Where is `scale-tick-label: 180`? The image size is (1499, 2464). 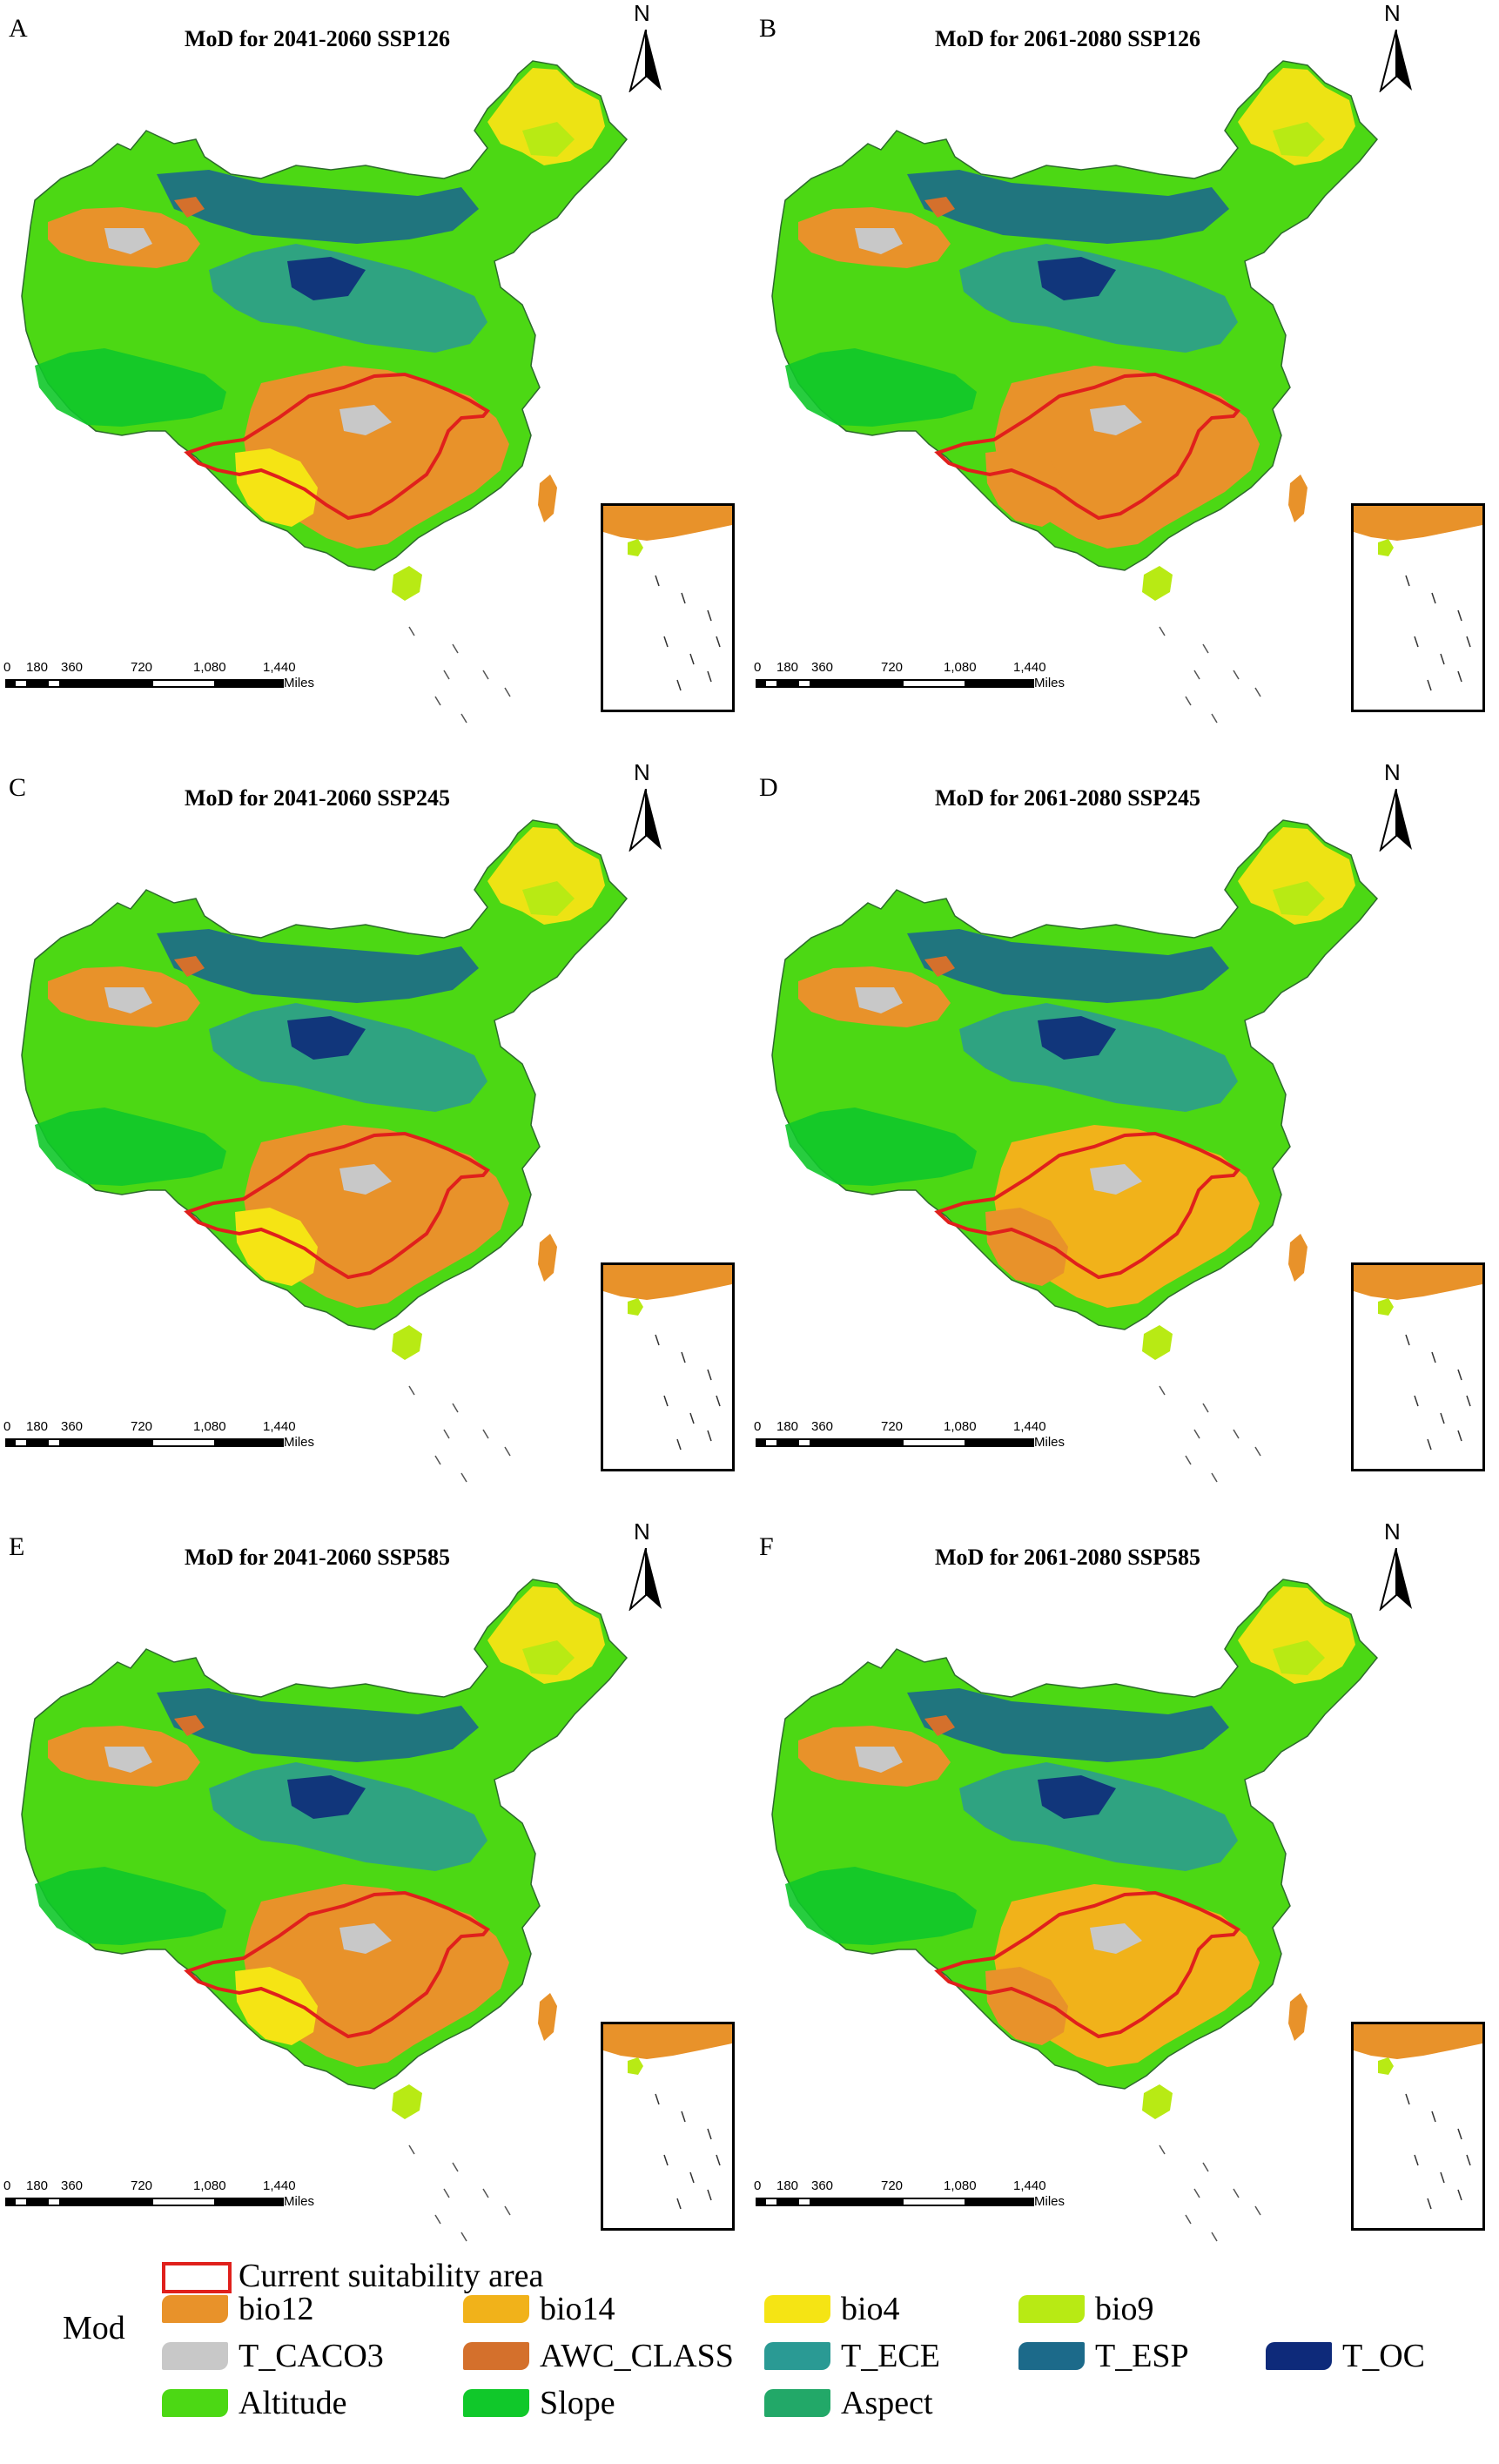
scale-tick-label: 180 is located at coordinates (787, 2186).